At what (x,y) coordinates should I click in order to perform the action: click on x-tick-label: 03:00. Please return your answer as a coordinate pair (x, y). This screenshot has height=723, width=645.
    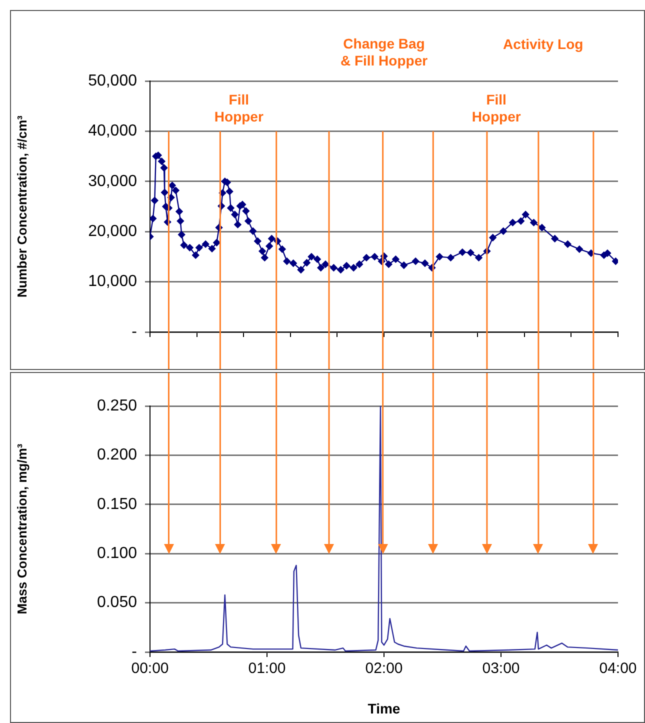
    Looking at the image, I should click on (501, 669).